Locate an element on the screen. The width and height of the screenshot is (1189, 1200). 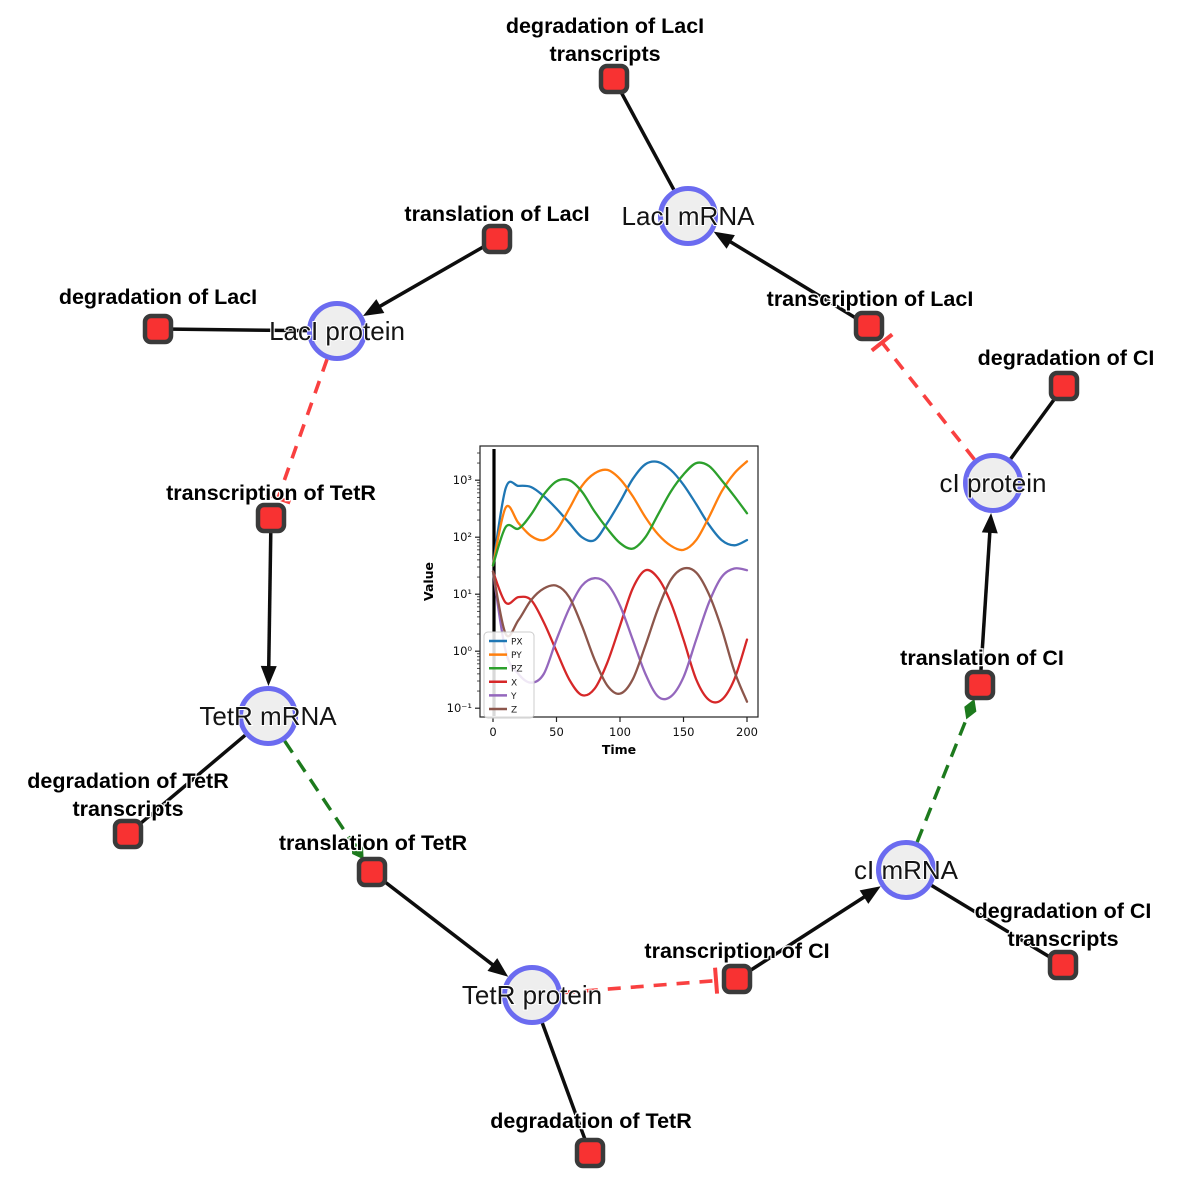
chart-series-x is located at coordinates (620, 636).